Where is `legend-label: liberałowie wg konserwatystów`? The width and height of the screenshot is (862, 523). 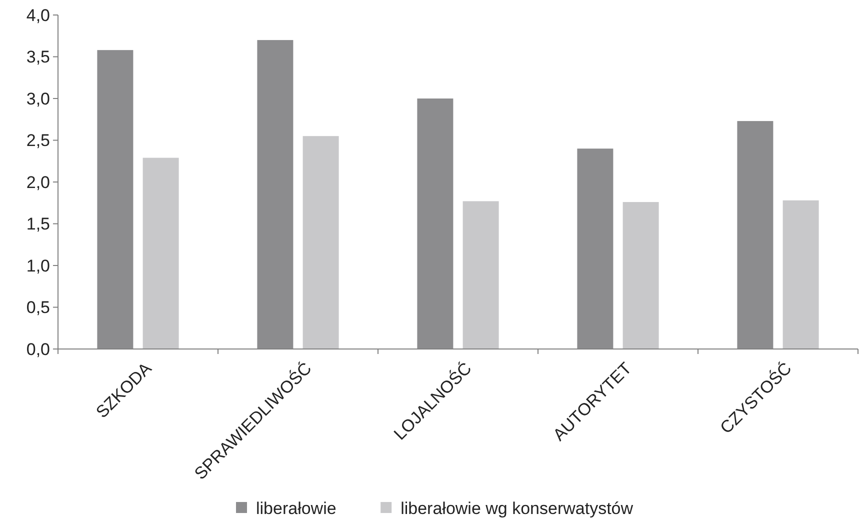 legend-label: liberałowie wg konserwatystów is located at coordinates (517, 508).